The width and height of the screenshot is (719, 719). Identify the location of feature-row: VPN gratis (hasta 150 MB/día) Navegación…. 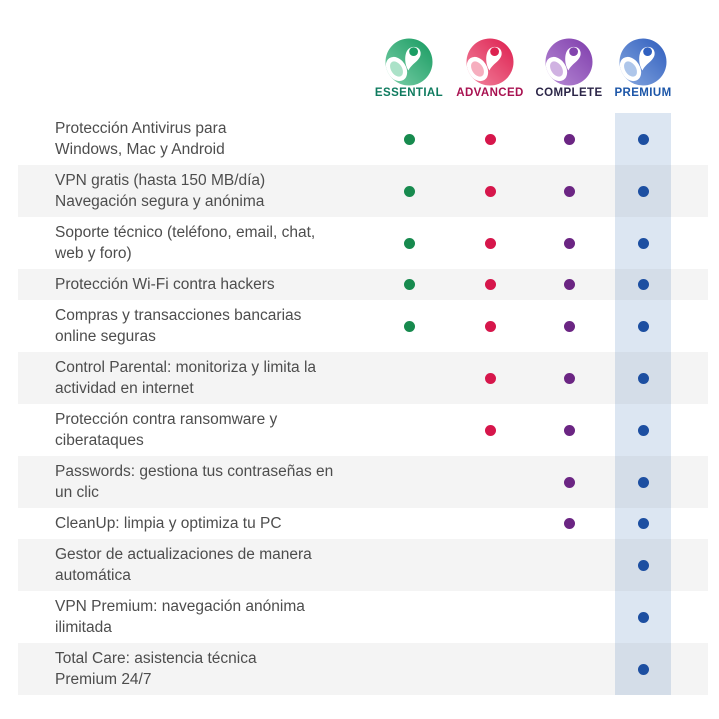
(363, 191).